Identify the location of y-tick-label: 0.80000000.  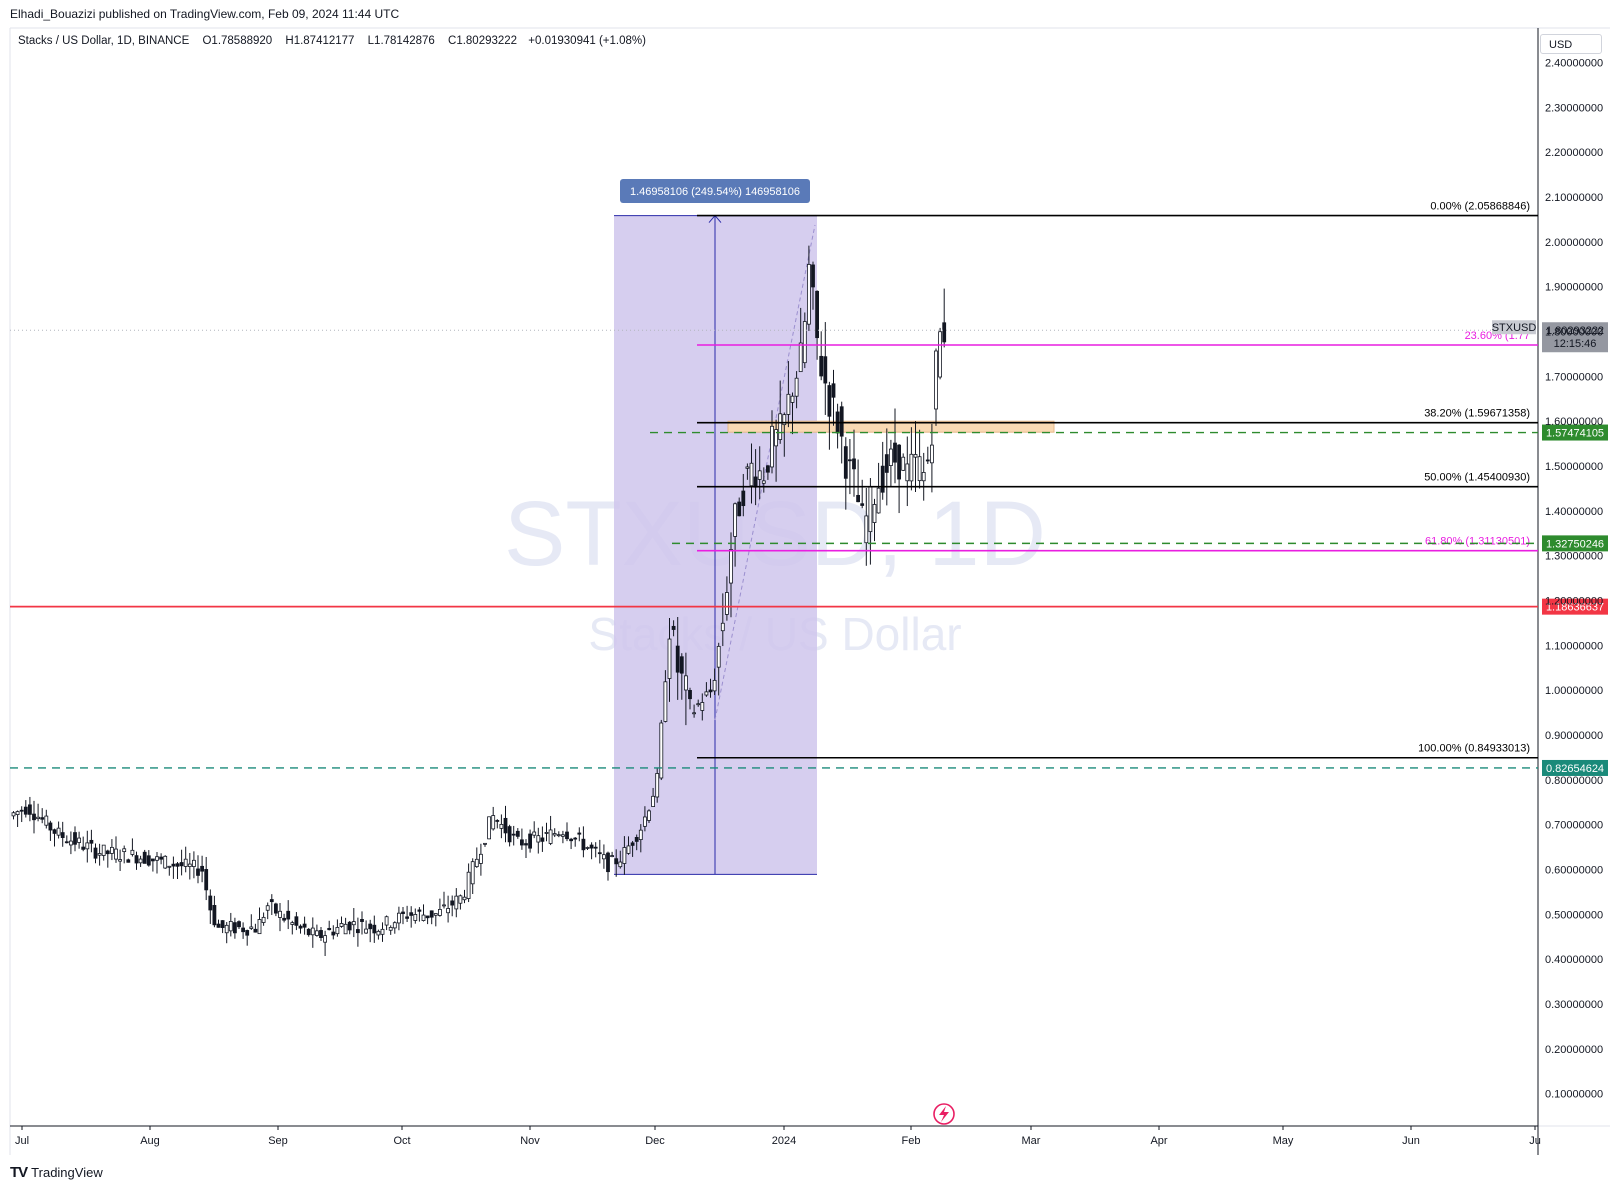
(1574, 781).